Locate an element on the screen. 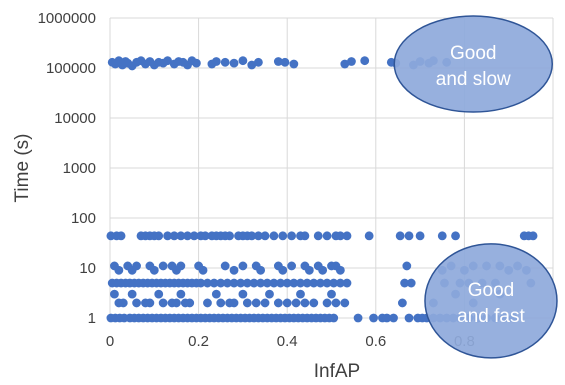 The width and height of the screenshot is (565, 385). good-fast-label-line1: Good is located at coordinates (491, 290).